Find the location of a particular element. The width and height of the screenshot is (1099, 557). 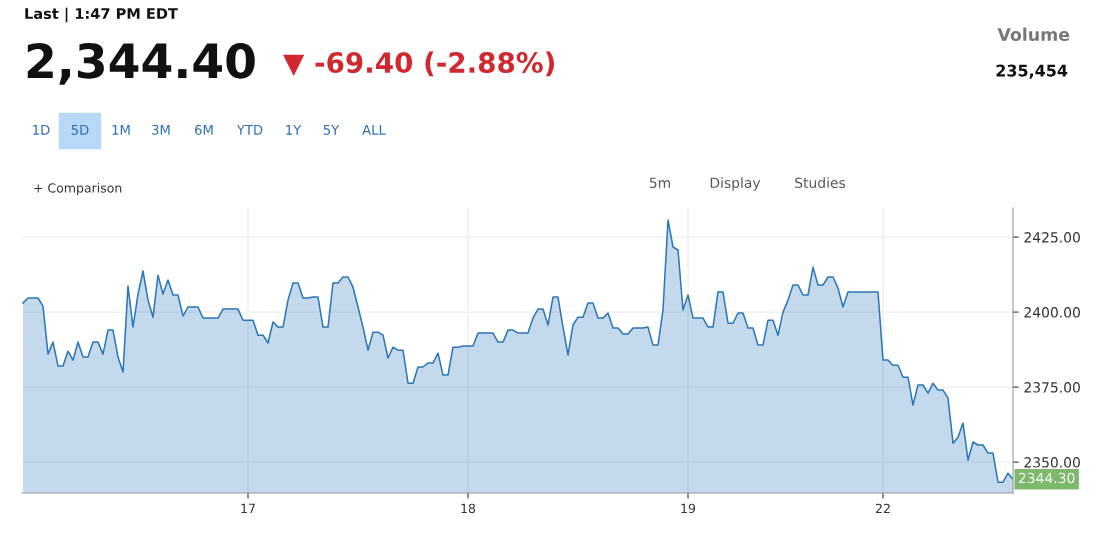

text: 3M is located at coordinates (161, 129).